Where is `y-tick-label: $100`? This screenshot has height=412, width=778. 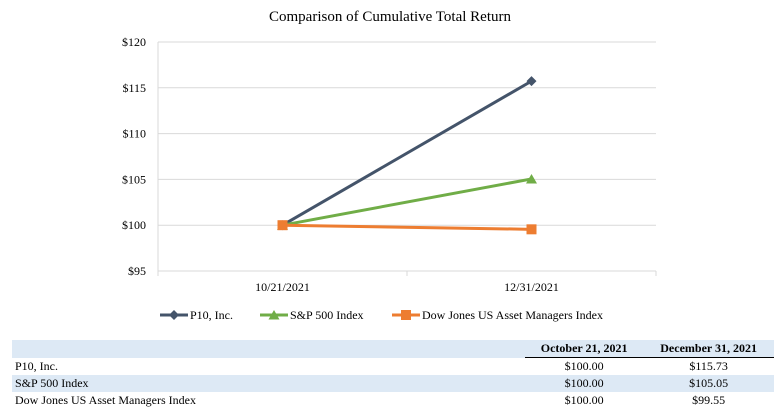 y-tick-label: $100 is located at coordinates (134, 225).